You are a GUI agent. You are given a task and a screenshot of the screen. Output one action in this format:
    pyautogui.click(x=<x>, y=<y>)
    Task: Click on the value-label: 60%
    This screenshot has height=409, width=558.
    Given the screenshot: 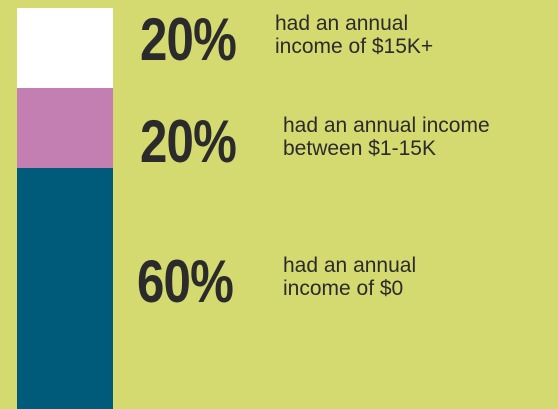 What is the action you would take?
    pyautogui.click(x=185, y=281)
    